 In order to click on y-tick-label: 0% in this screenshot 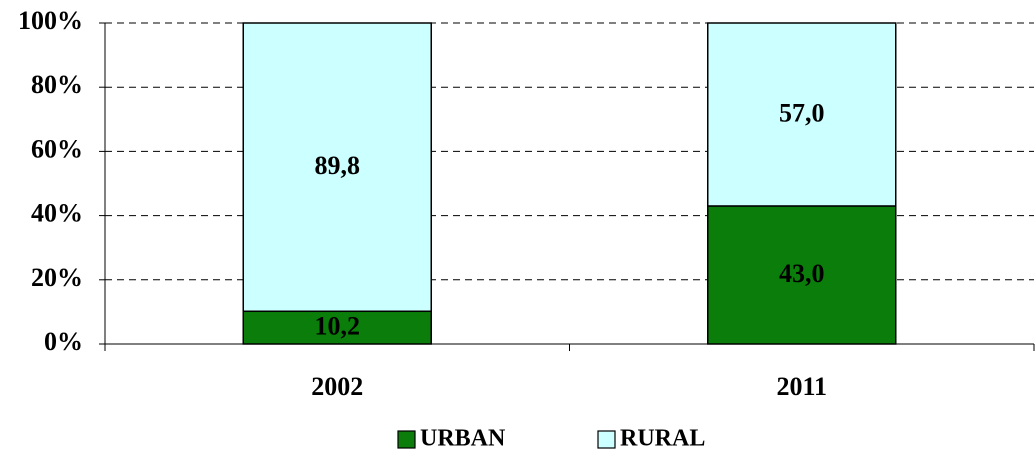, I will do `click(63, 341)`.